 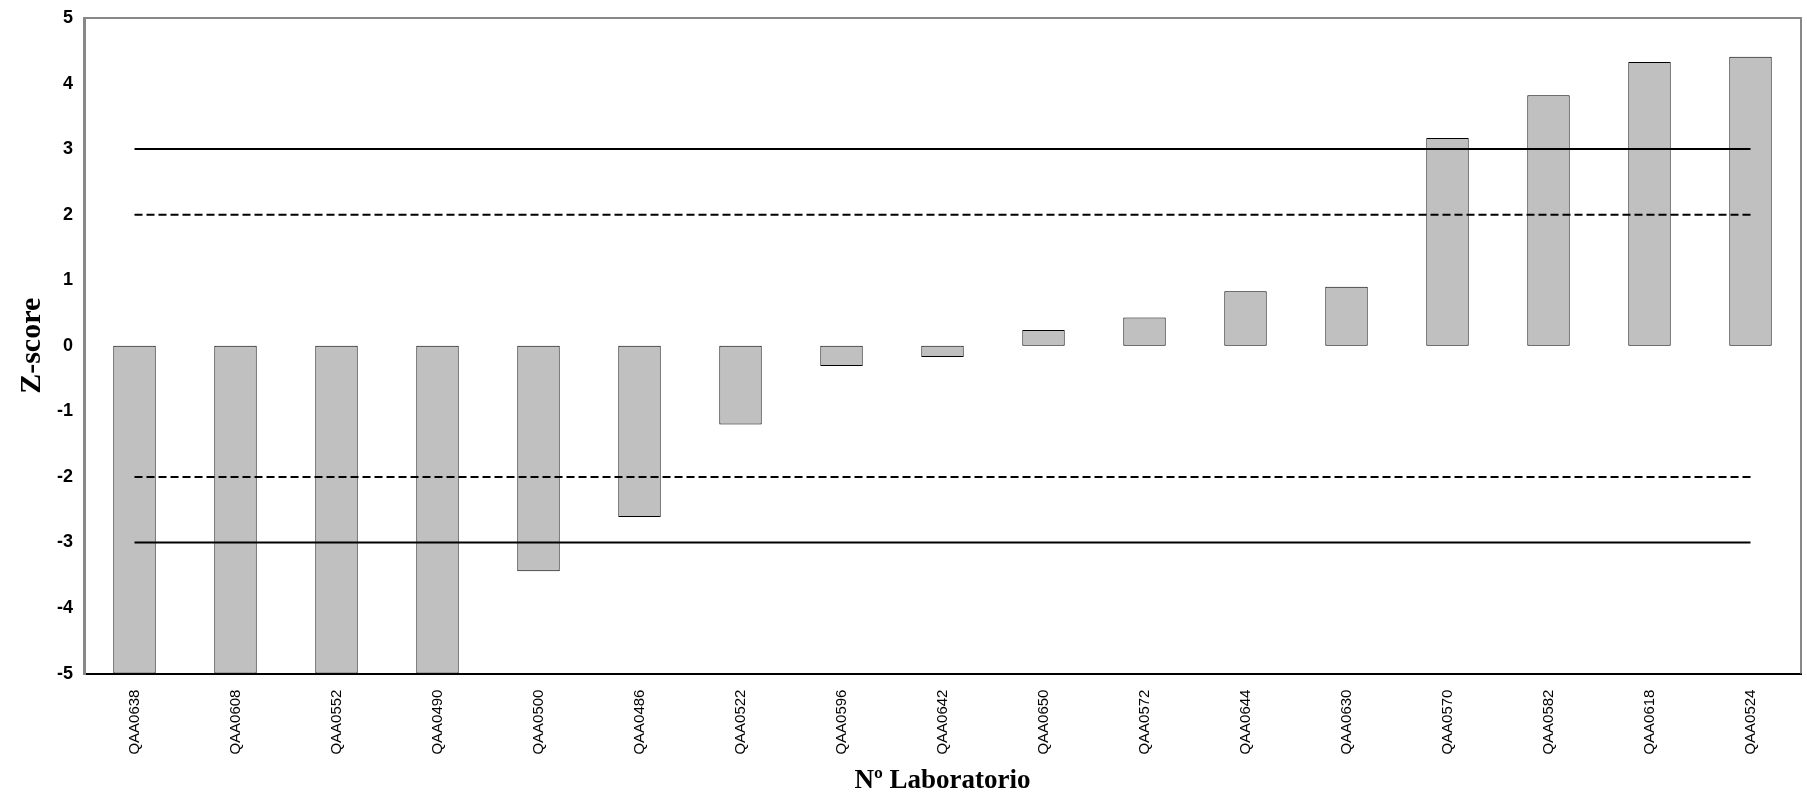 I want to click on x-axis-title: Nº Laboratorio, so click(x=942, y=778).